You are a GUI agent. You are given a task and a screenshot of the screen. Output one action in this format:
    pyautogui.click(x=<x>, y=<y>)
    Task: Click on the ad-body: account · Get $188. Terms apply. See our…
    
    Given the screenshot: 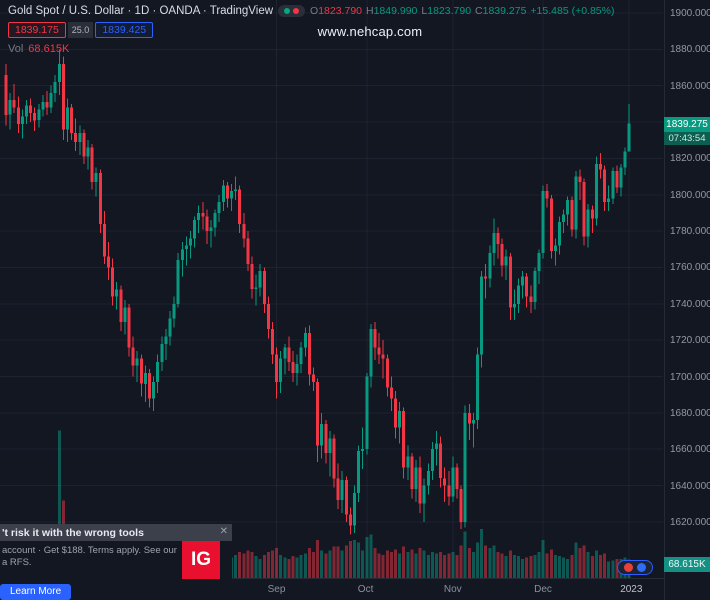 What is the action you would take?
    pyautogui.click(x=116, y=560)
    